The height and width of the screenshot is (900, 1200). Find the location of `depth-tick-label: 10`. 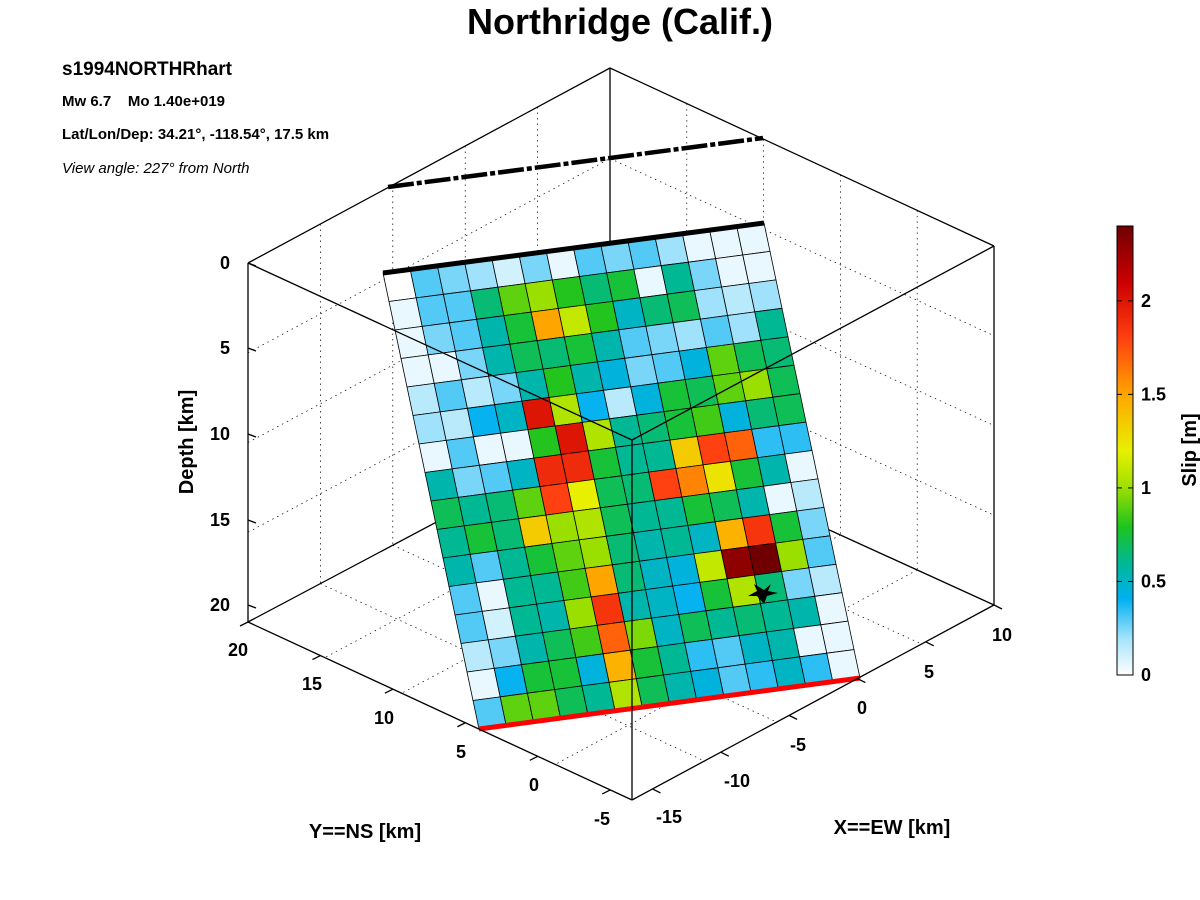

depth-tick-label: 10 is located at coordinates (220, 434).